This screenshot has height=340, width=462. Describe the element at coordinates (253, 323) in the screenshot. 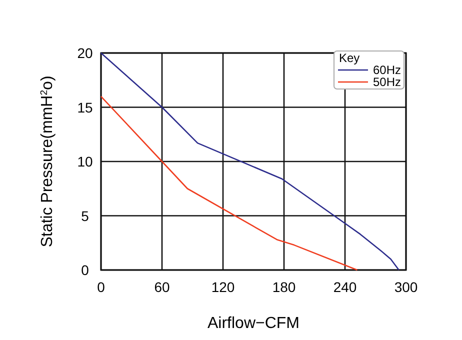

I see `x-axis-title: Airflow−CFM` at that location.